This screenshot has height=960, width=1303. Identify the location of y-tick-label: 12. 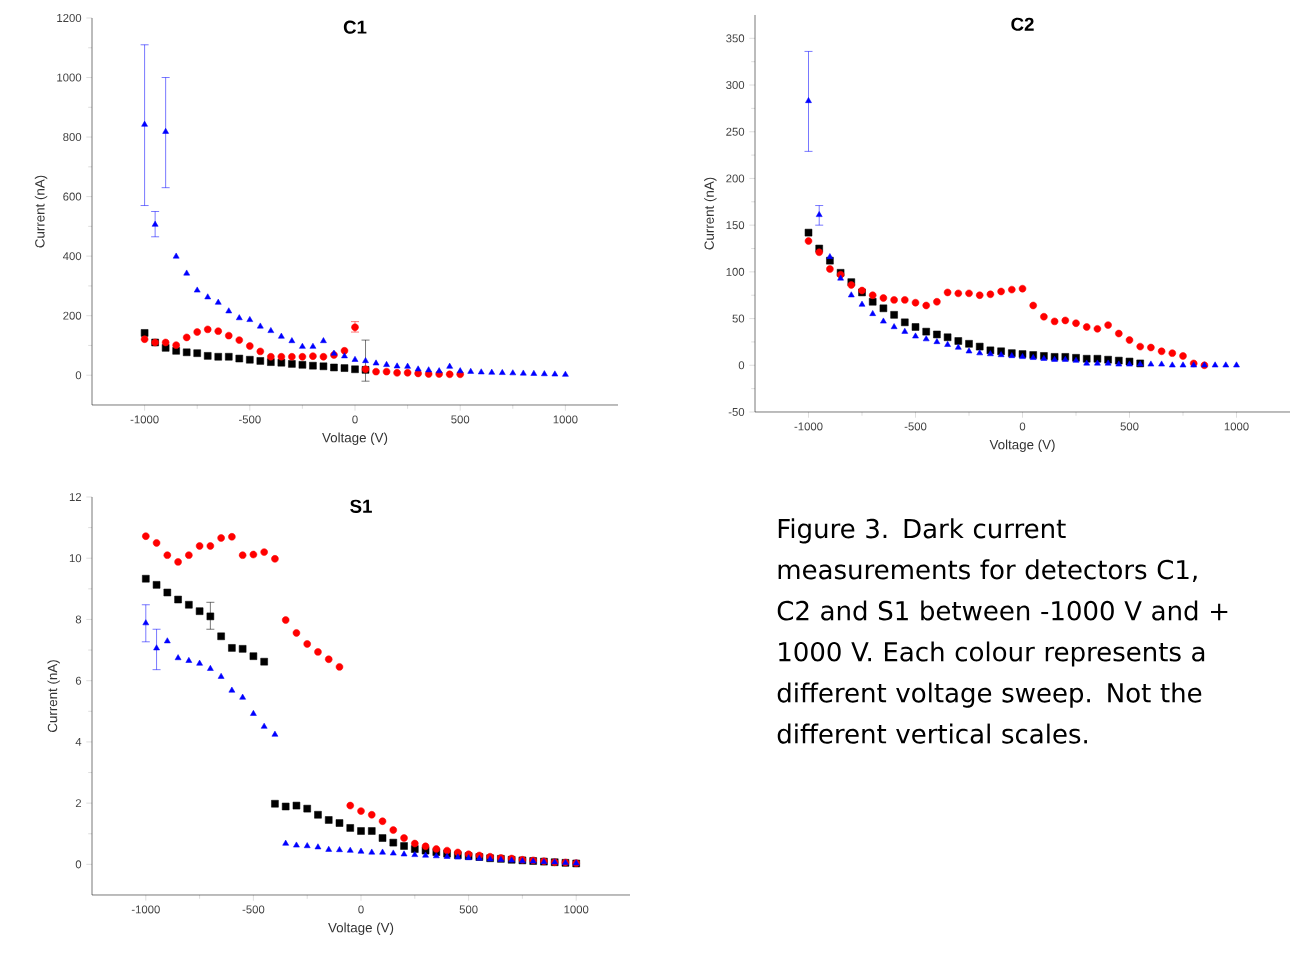
(75, 497).